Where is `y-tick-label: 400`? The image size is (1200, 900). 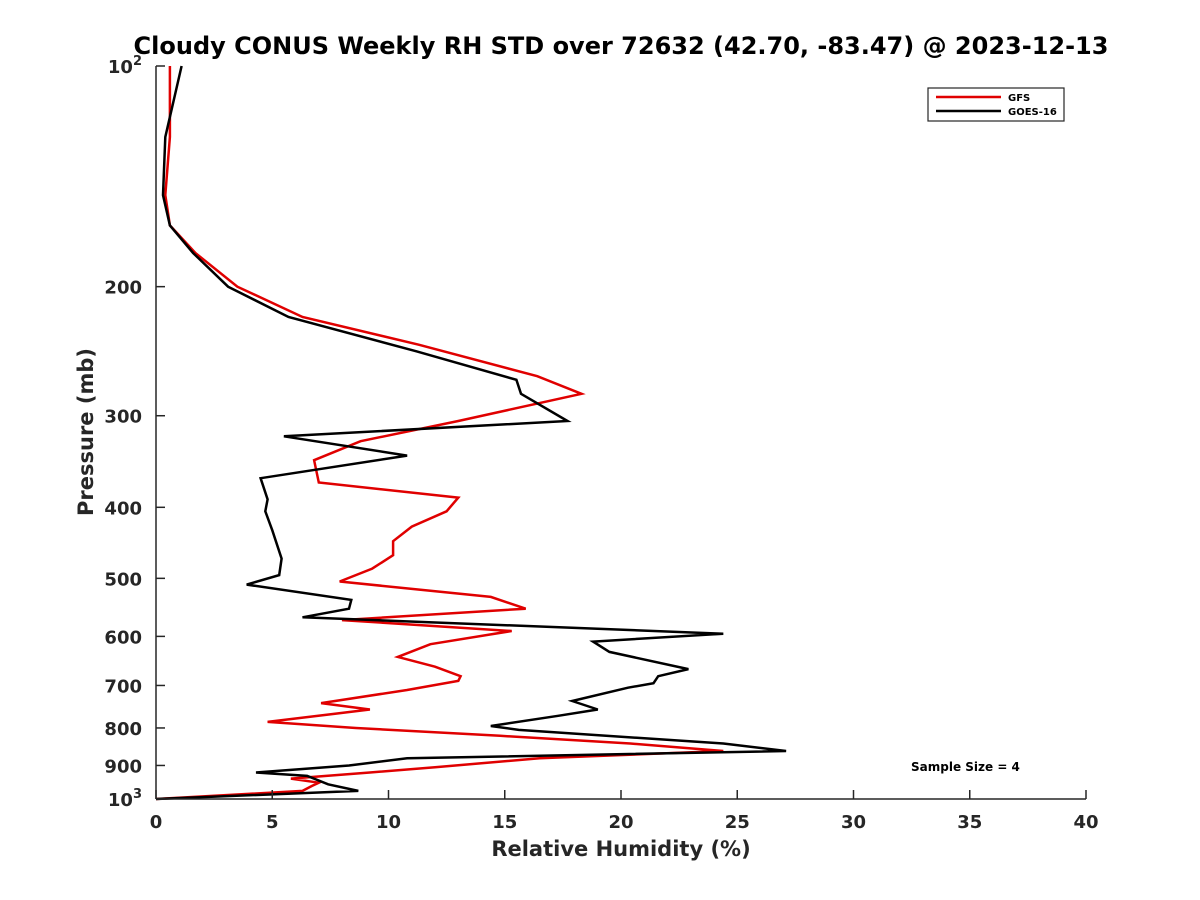
y-tick-label: 400 is located at coordinates (123, 508).